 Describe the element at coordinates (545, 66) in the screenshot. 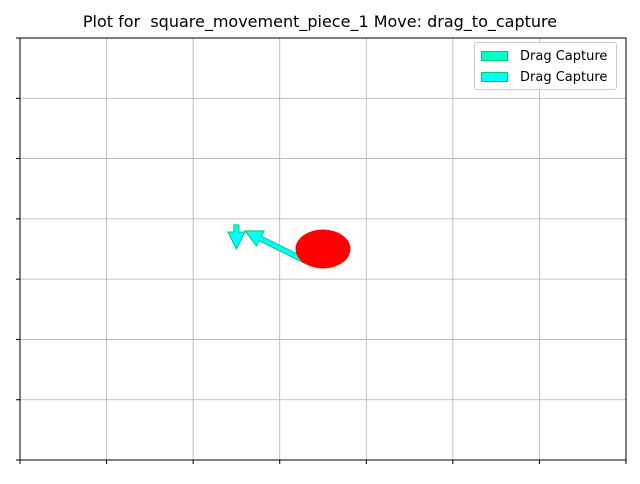

I see `legend: Drag Capture Drag Capture` at that location.